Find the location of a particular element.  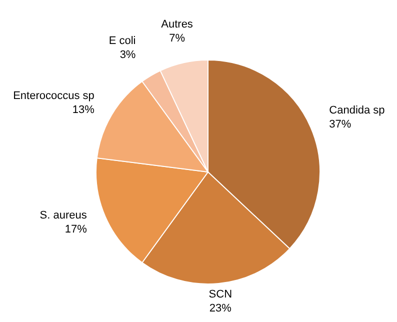

data-label: 37% is located at coordinates (340, 124).